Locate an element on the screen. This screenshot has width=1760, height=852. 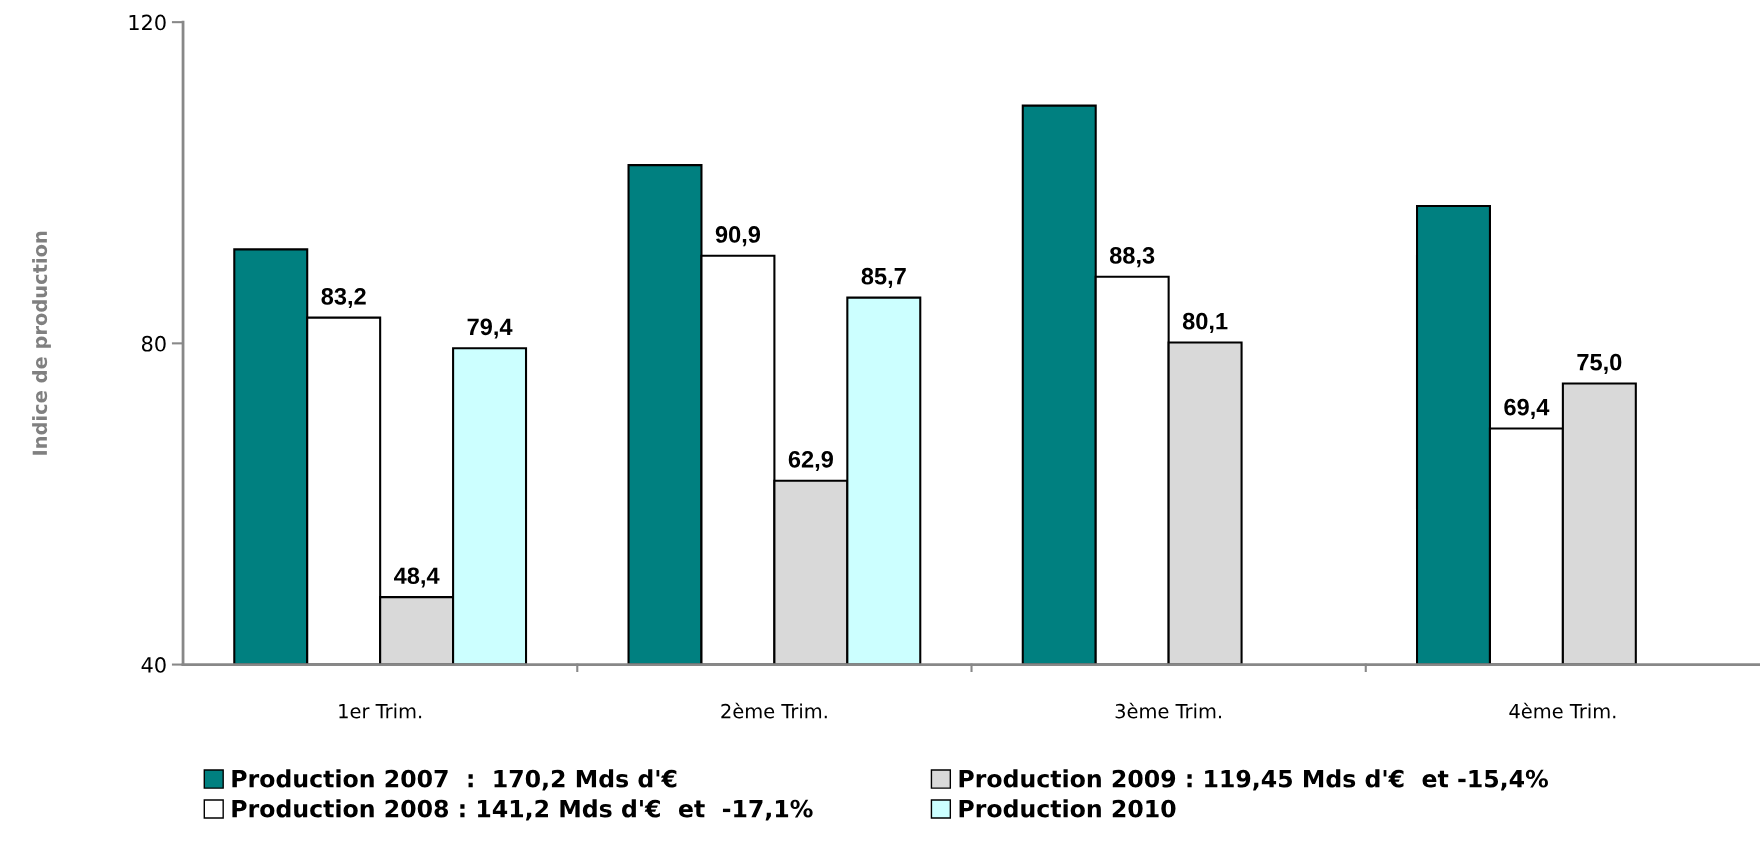
data-label: 75,0 is located at coordinates (1599, 363).